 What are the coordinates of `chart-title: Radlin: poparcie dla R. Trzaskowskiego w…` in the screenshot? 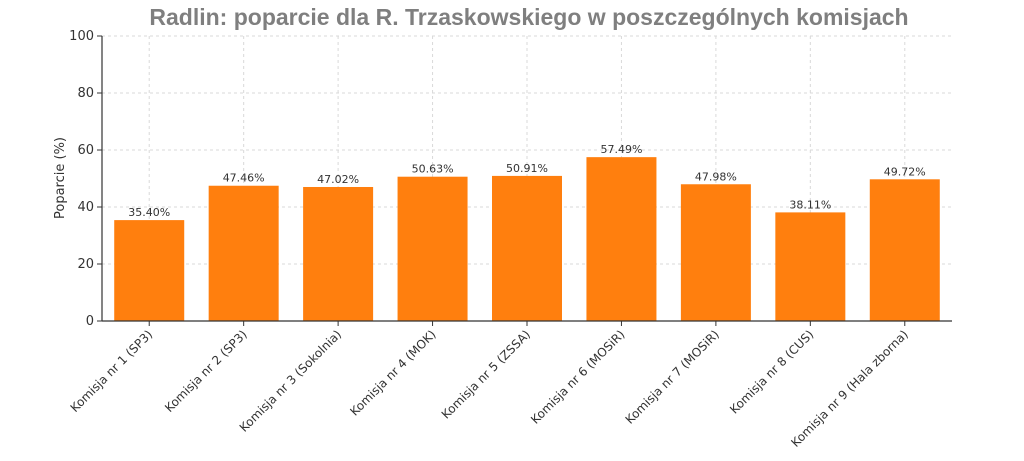 It's located at (529, 17).